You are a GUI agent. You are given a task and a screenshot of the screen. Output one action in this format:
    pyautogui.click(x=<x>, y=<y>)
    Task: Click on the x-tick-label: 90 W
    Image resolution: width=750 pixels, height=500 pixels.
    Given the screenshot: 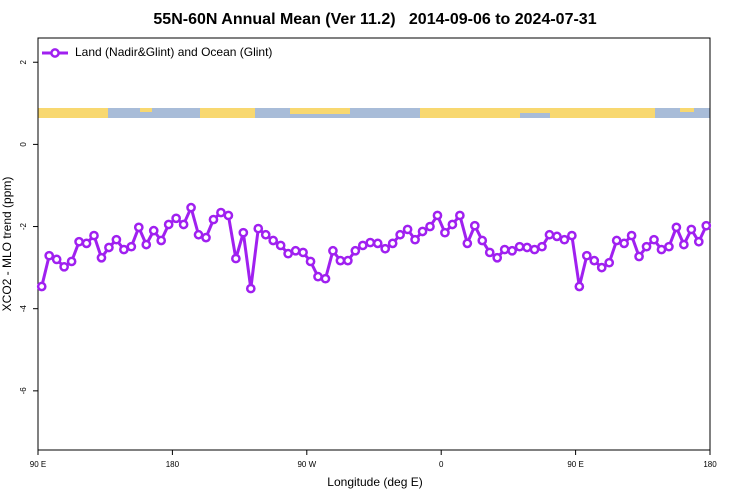 What is the action you would take?
    pyautogui.click(x=306, y=464)
    